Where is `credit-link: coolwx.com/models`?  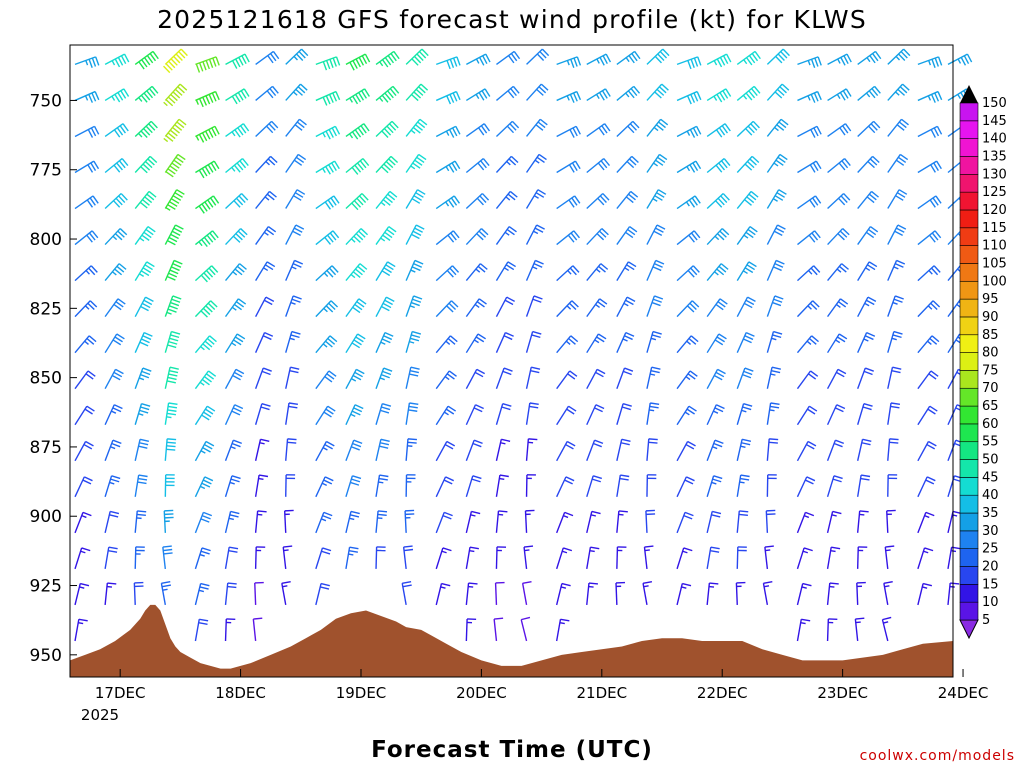 credit-link: coolwx.com/models is located at coordinates (937, 756).